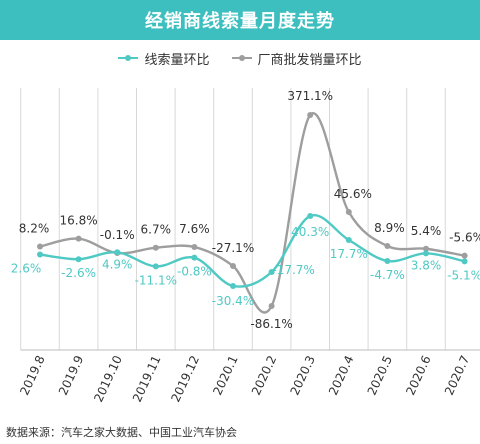  I want to click on series1-data-label: 4.9%, so click(117, 264).